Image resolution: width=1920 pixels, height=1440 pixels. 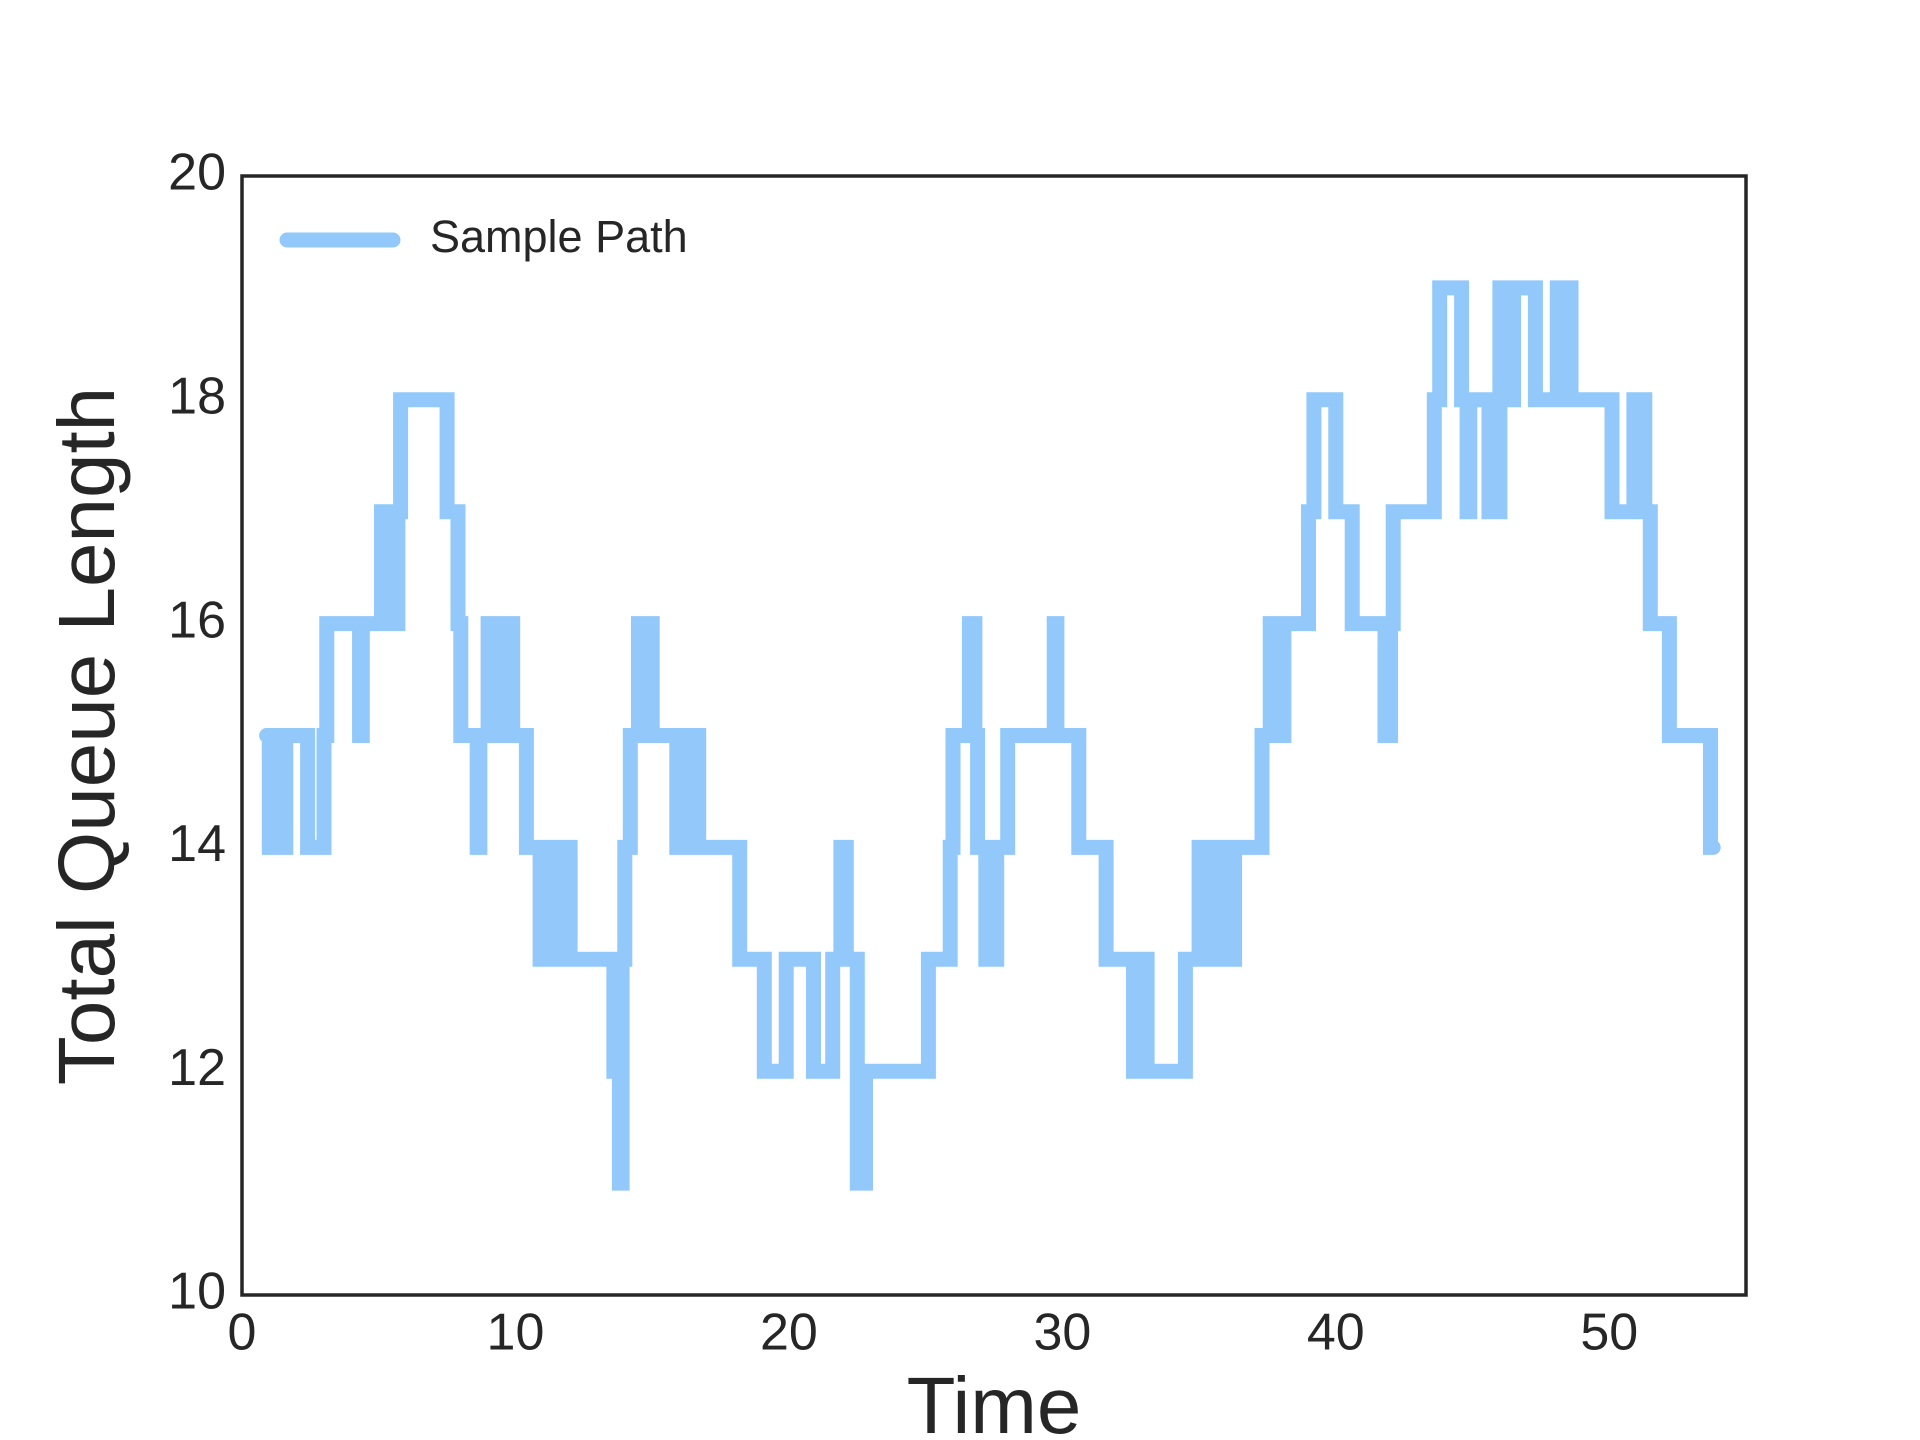 What do you see at coordinates (197, 397) in the screenshot?
I see `y-tick-label: 18` at bounding box center [197, 397].